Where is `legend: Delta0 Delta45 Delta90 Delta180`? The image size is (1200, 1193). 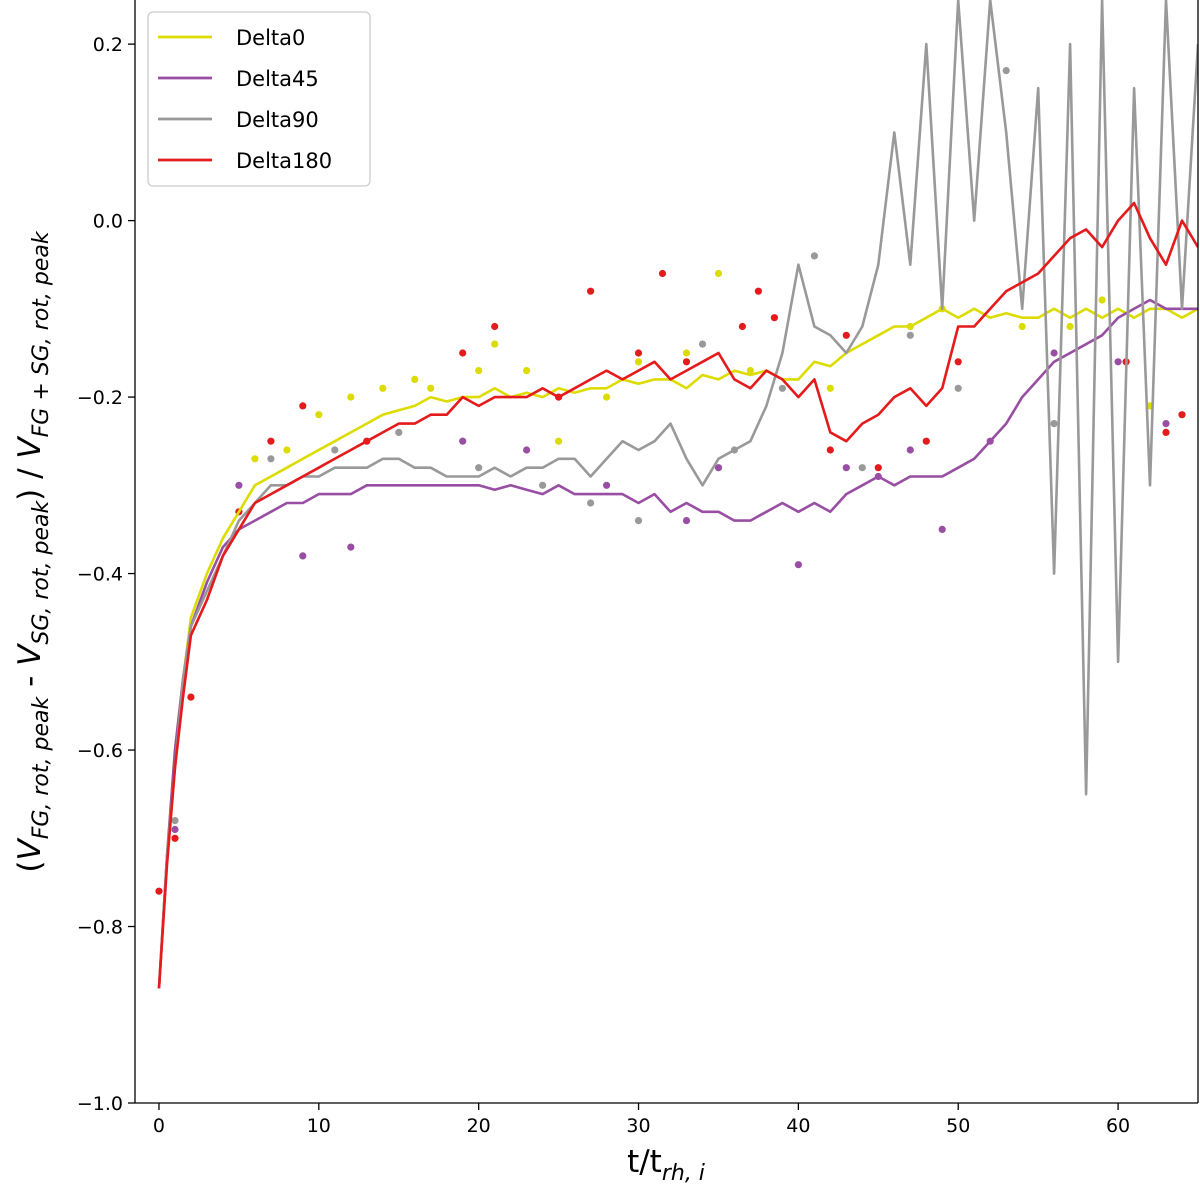
legend: Delta0 Delta45 Delta90 Delta180 is located at coordinates (259, 99).